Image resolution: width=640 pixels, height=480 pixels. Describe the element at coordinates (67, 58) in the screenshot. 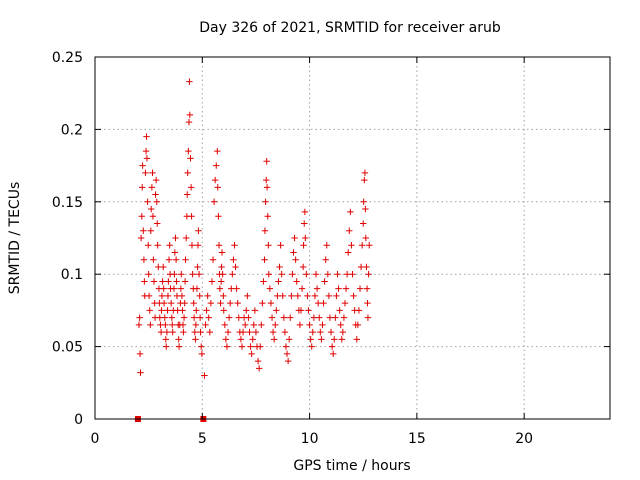

I see `y-tick-label: 0.25` at that location.